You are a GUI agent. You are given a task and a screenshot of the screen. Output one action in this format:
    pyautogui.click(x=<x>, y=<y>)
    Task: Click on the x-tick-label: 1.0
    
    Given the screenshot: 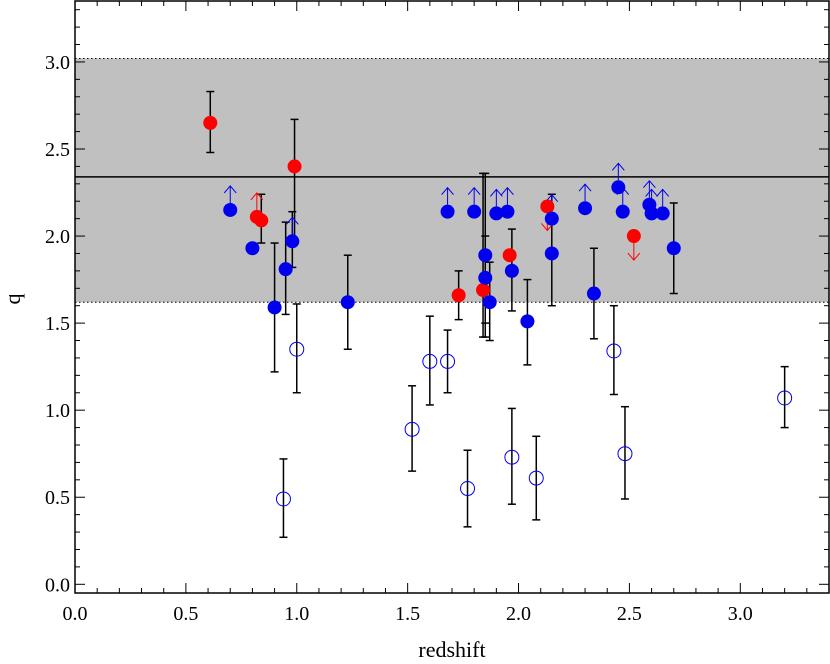 What is the action you would take?
    pyautogui.click(x=296, y=614)
    